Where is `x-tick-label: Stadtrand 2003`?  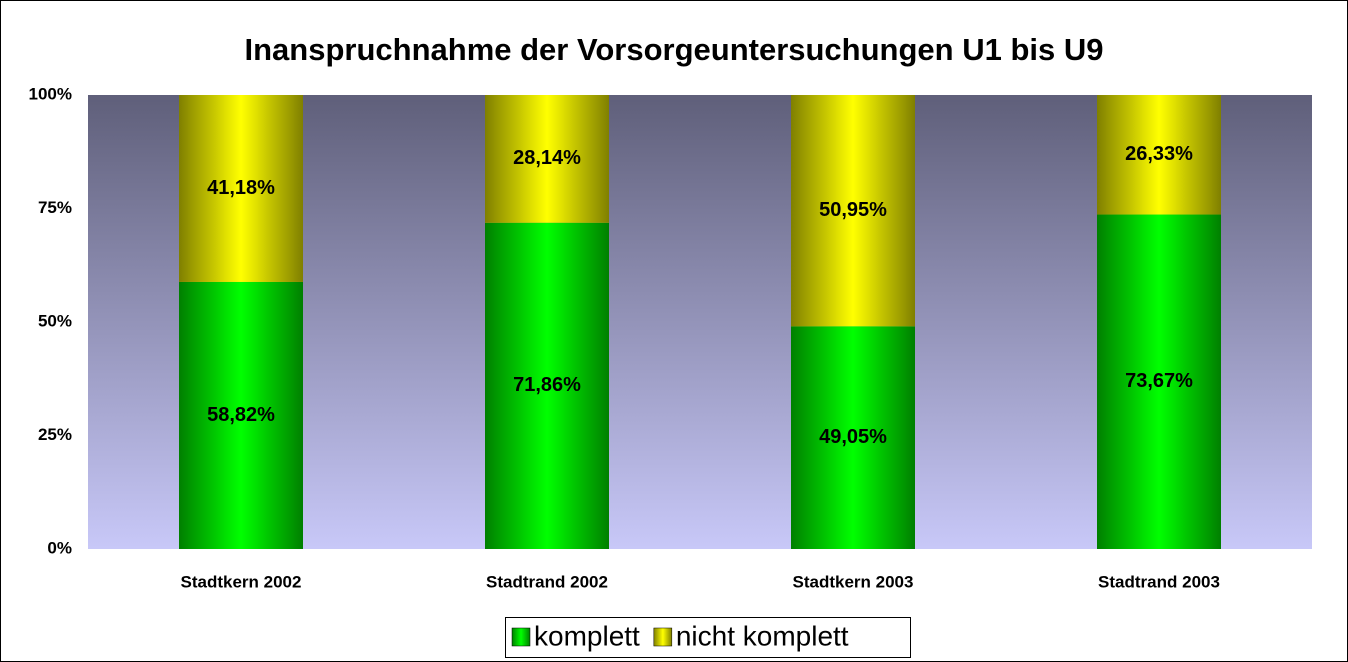
x-tick-label: Stadtrand 2003 is located at coordinates (1159, 581).